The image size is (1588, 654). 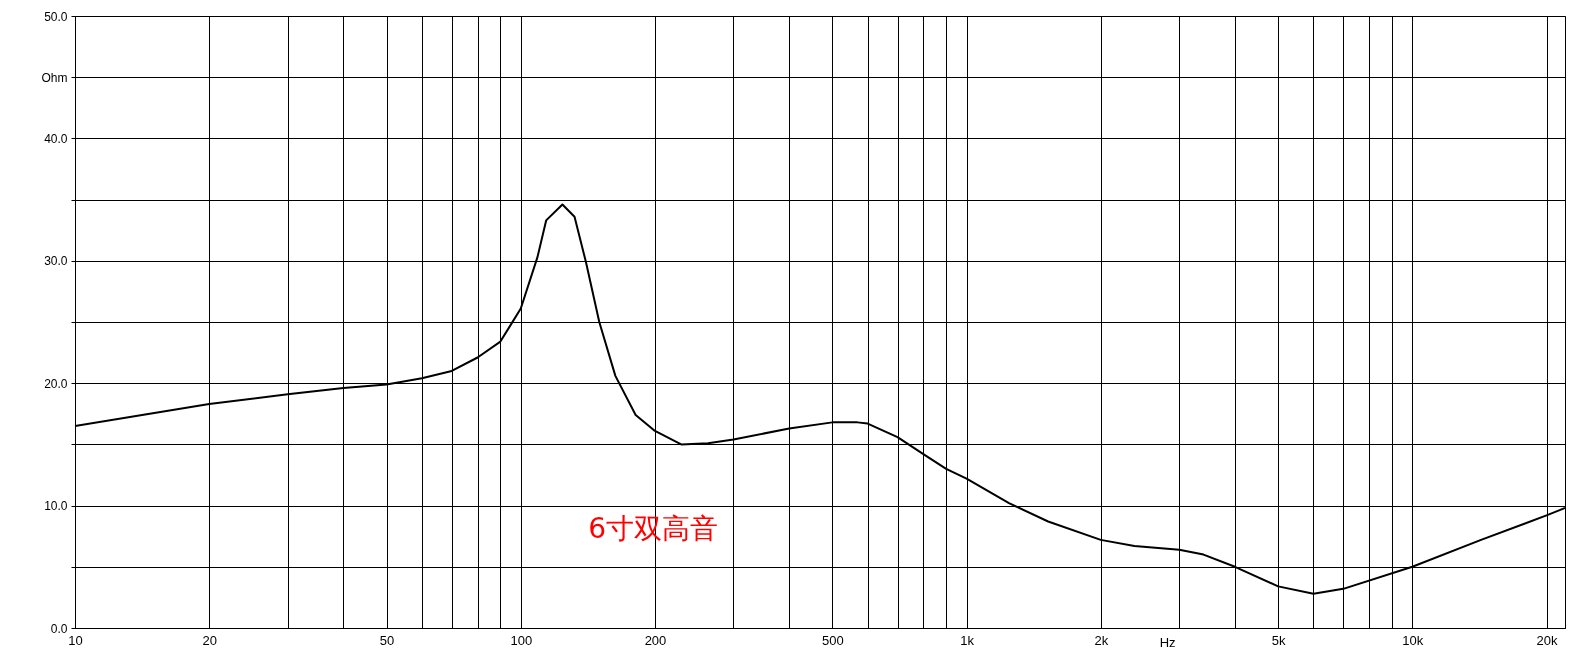 I want to click on x-tick-label: 5k, so click(x=1279, y=640).